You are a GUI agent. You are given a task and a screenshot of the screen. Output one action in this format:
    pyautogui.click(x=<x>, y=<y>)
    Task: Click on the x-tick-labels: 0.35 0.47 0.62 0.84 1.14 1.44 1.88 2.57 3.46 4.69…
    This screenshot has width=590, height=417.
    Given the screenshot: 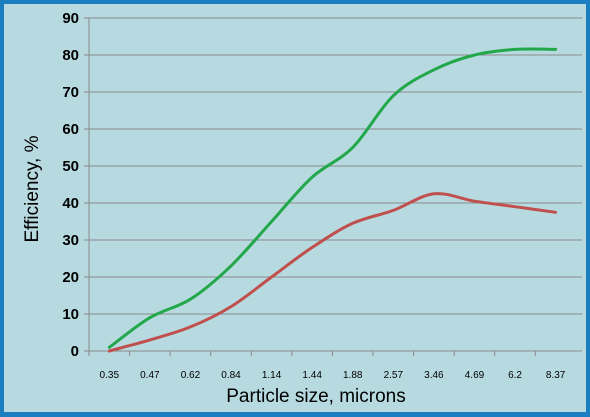 What is the action you would take?
    pyautogui.click(x=327, y=366)
    